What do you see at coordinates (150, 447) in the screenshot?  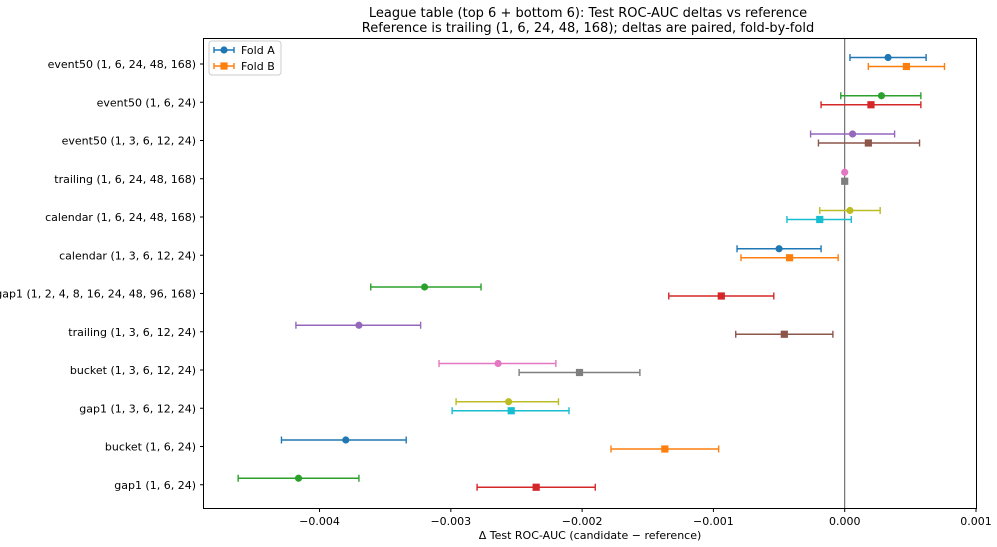 I see `y-tick-label: bucket (1, 6, 24)` at bounding box center [150, 447].